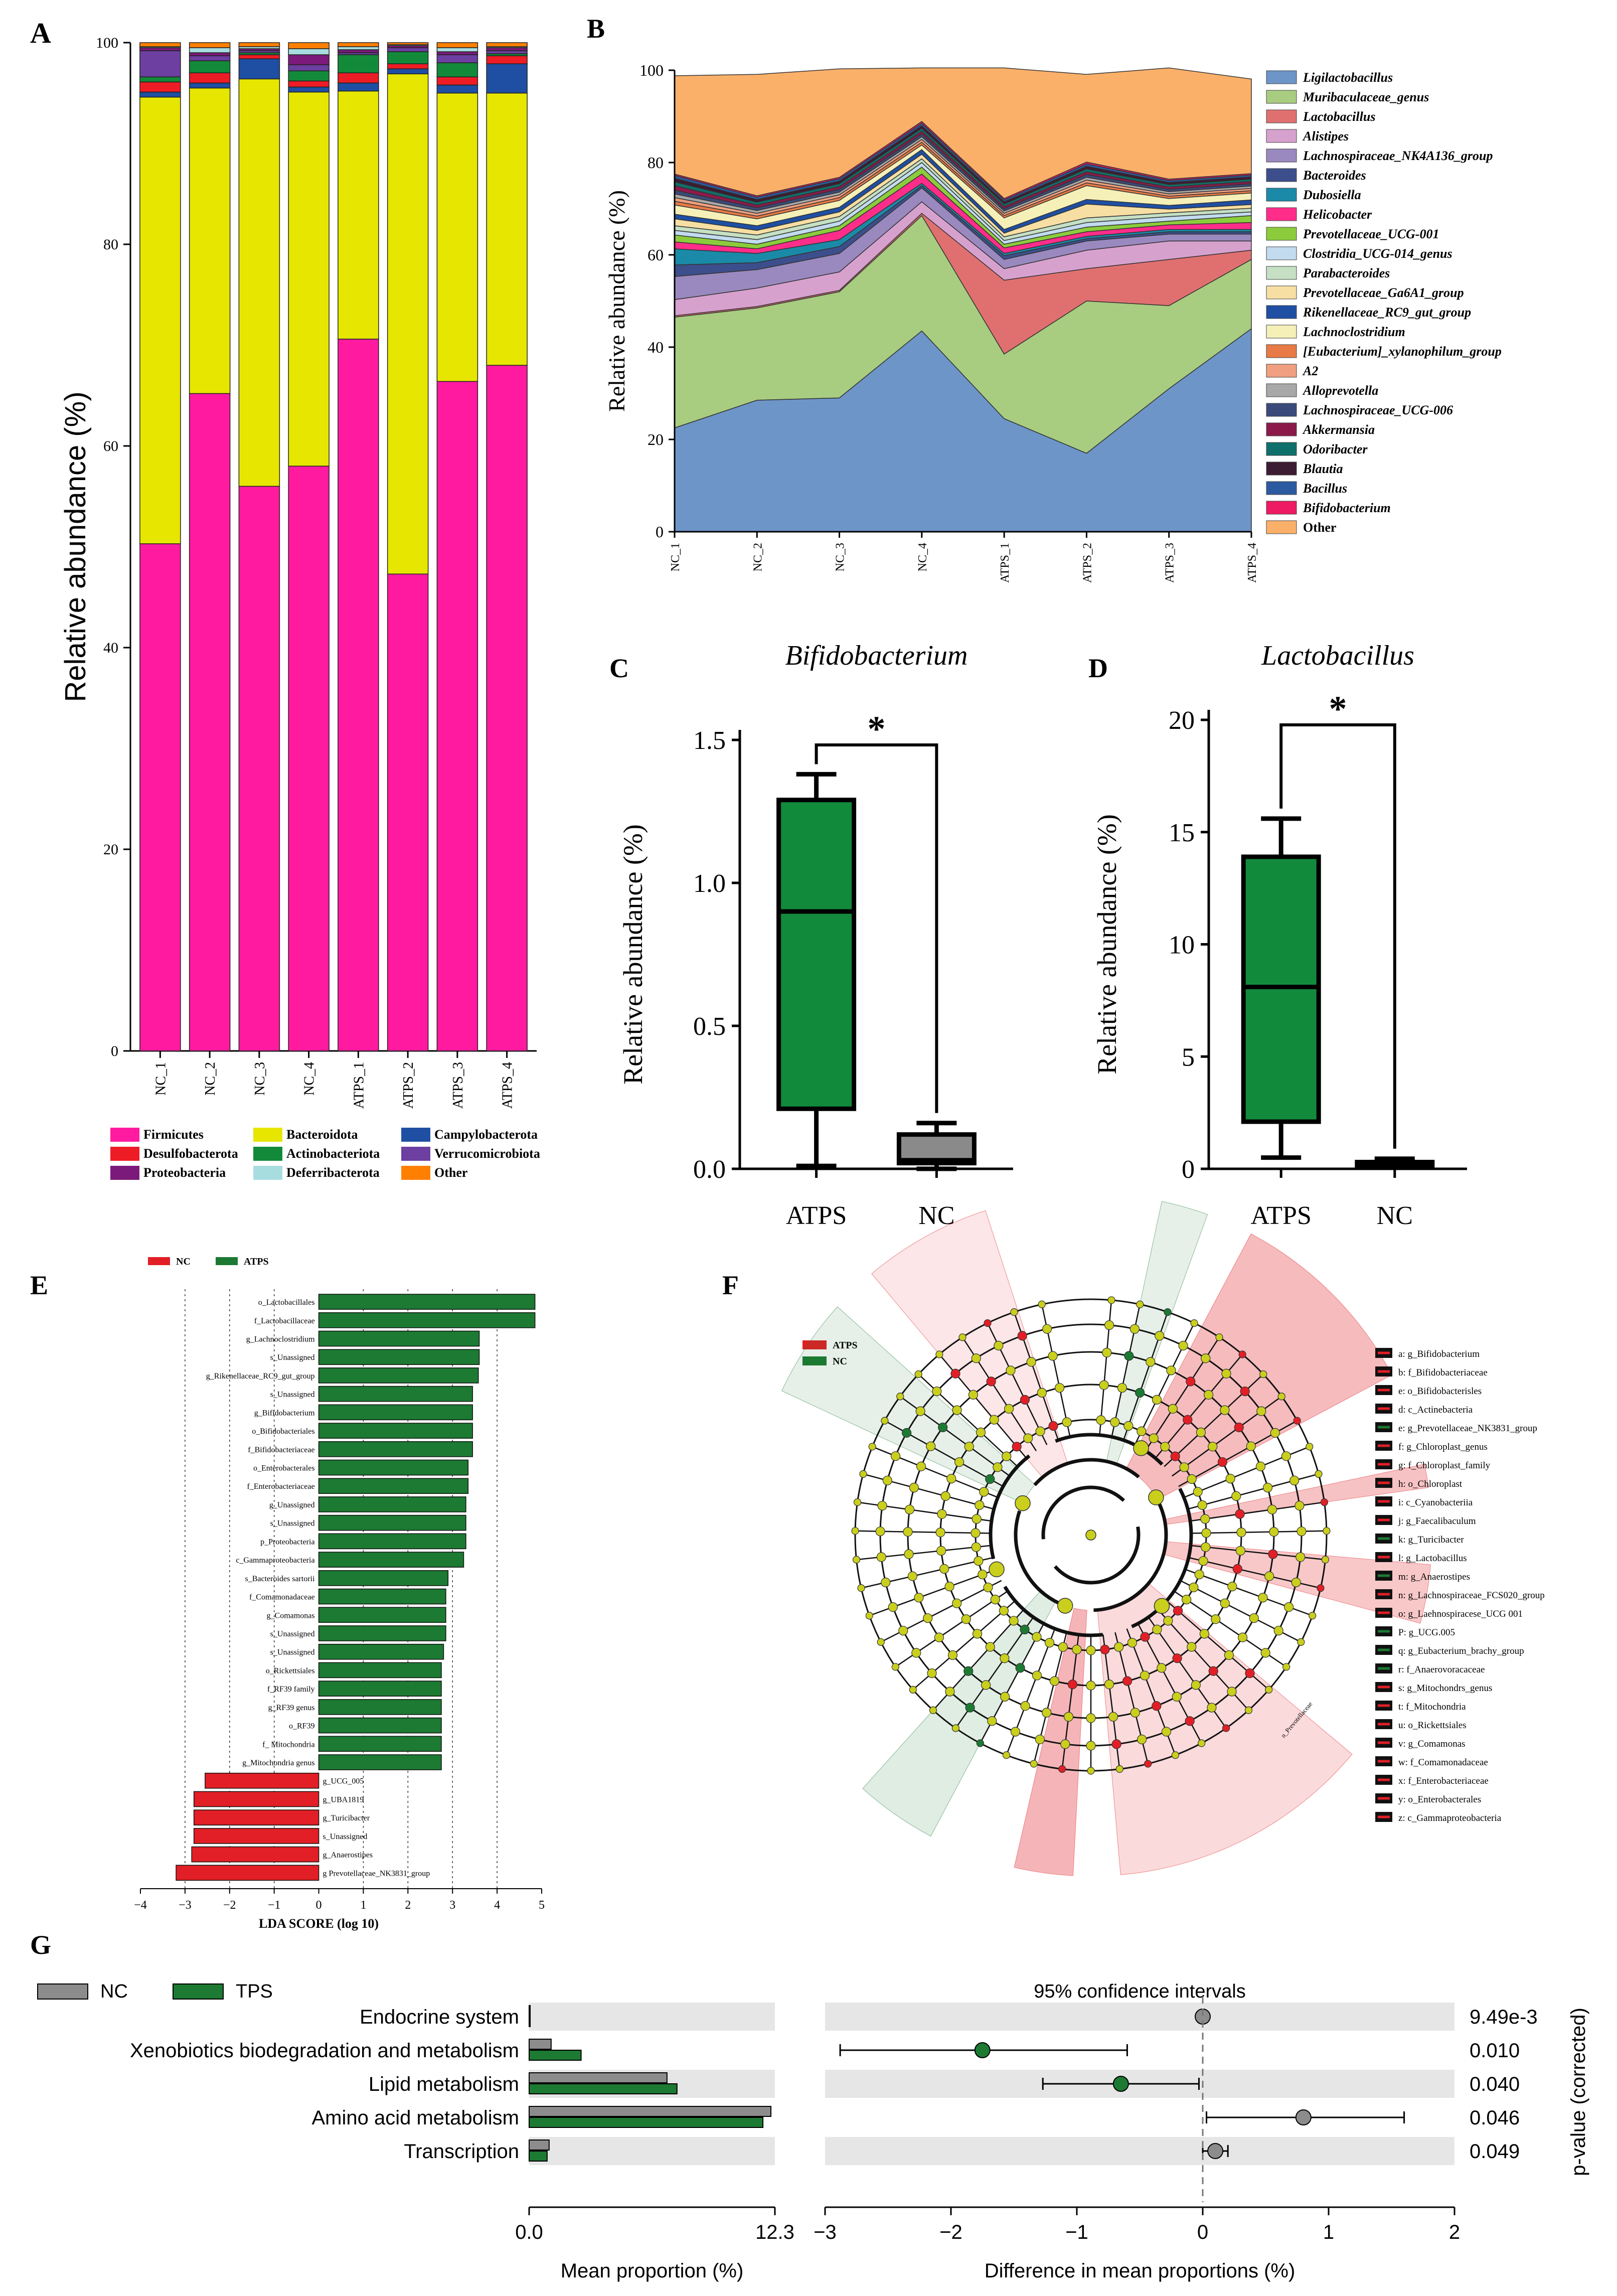 The width and height of the screenshot is (1617, 2296). I want to click on legend-swatch-desulfobacterota, so click(124, 1154).